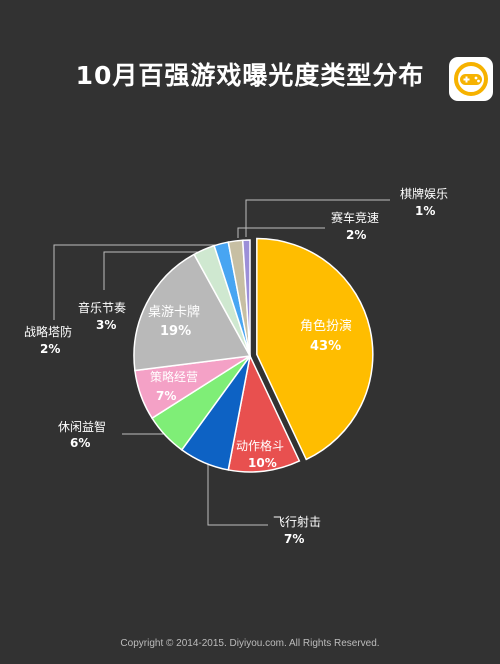  Describe the element at coordinates (356, 235) in the screenshot. I see `label-pct-racing: 2%` at that location.